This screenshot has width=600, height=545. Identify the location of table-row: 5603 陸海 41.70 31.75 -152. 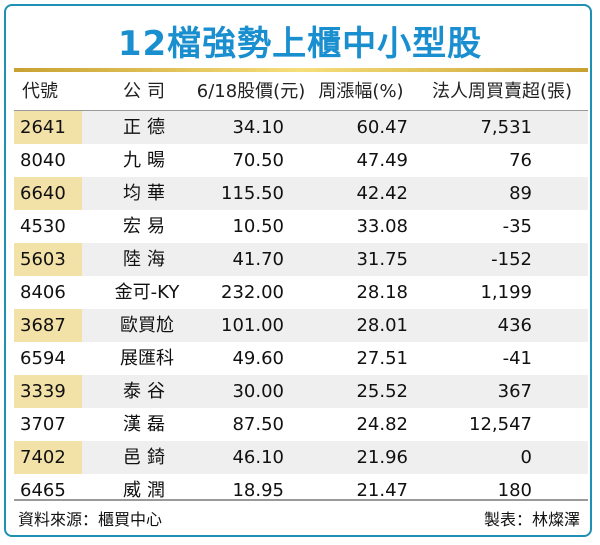
(301, 259).